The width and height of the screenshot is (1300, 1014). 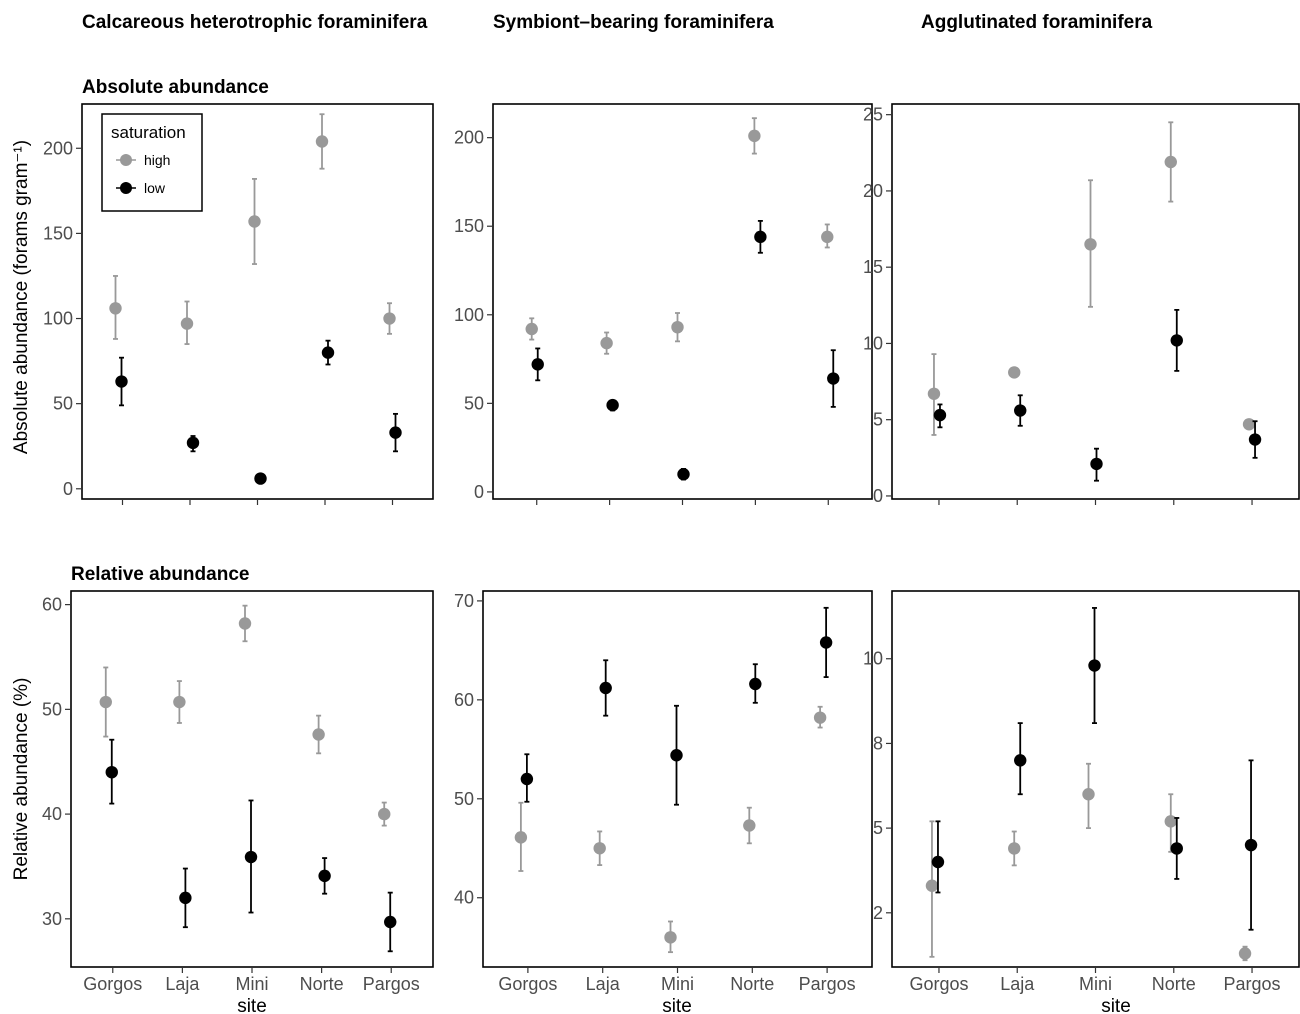 I want to click on panel-3: 0 5 10 15 20 25, so click(x=1081, y=304).